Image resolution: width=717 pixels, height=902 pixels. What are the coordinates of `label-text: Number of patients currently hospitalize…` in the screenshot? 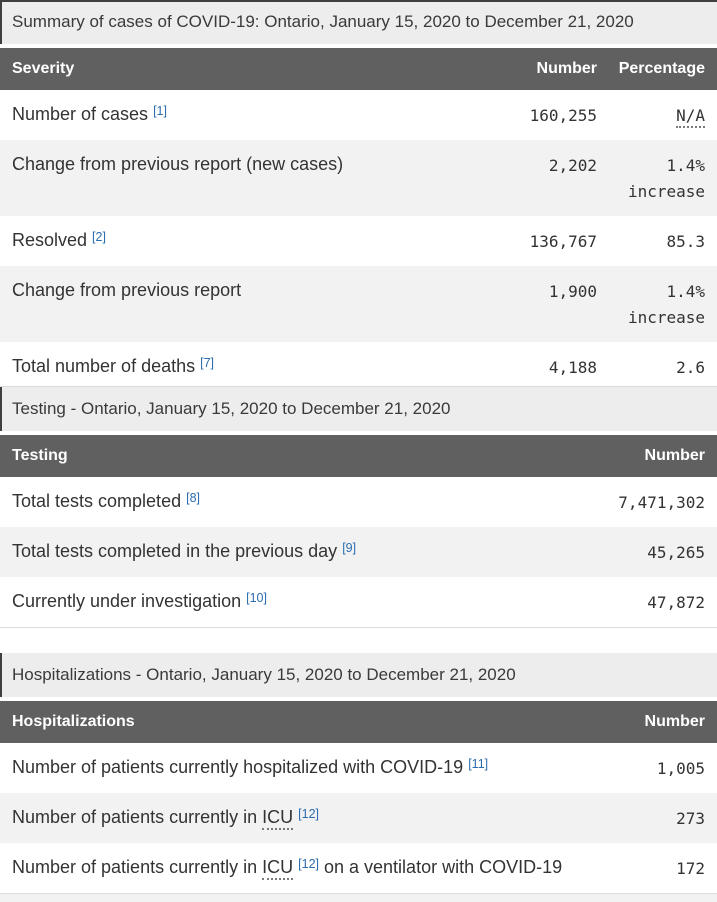 It's located at (240, 767).